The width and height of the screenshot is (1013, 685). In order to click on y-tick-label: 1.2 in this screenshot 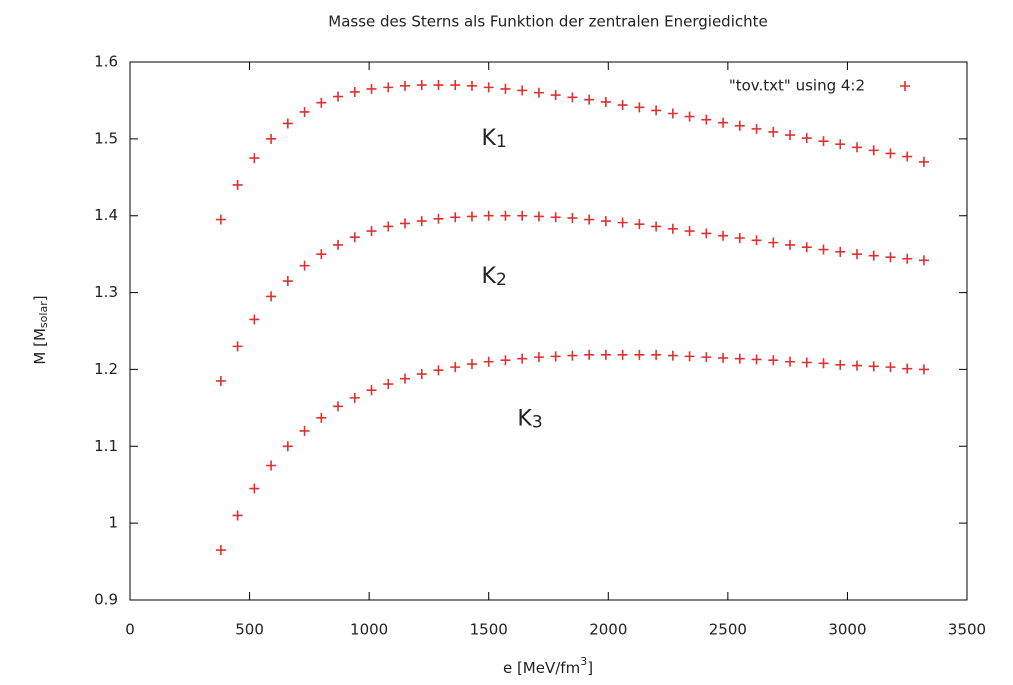, I will do `click(106, 369)`.